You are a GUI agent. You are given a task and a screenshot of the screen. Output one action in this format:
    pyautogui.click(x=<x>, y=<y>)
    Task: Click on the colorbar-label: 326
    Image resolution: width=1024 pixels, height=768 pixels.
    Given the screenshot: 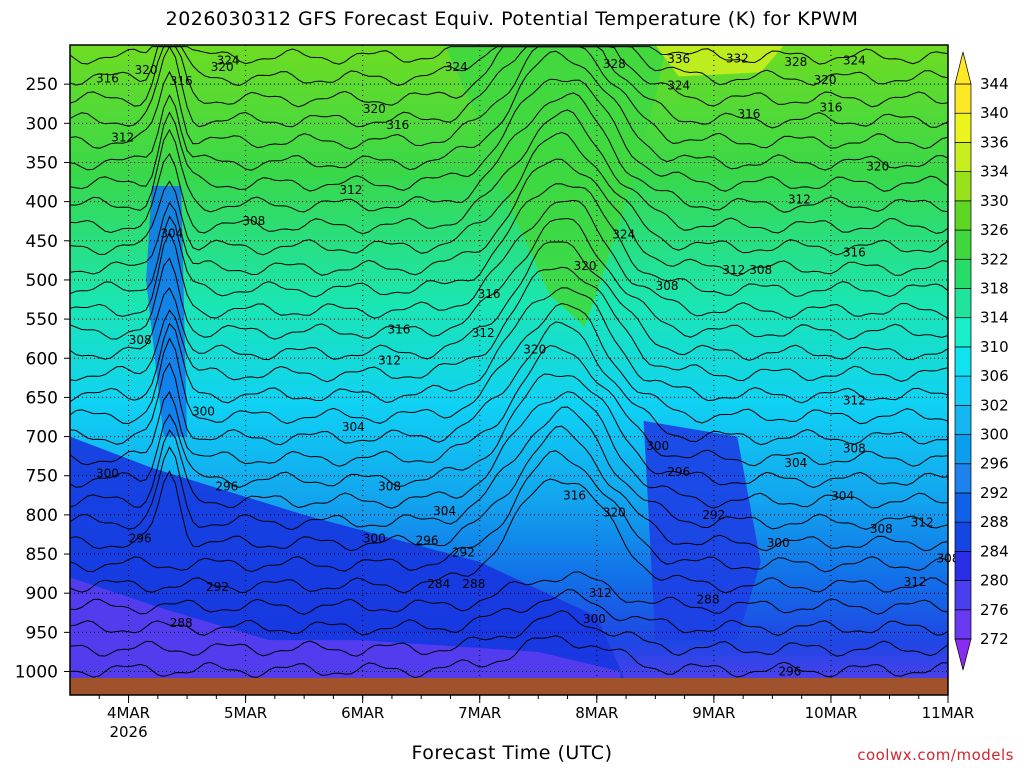 What is the action you would take?
    pyautogui.click(x=994, y=230)
    